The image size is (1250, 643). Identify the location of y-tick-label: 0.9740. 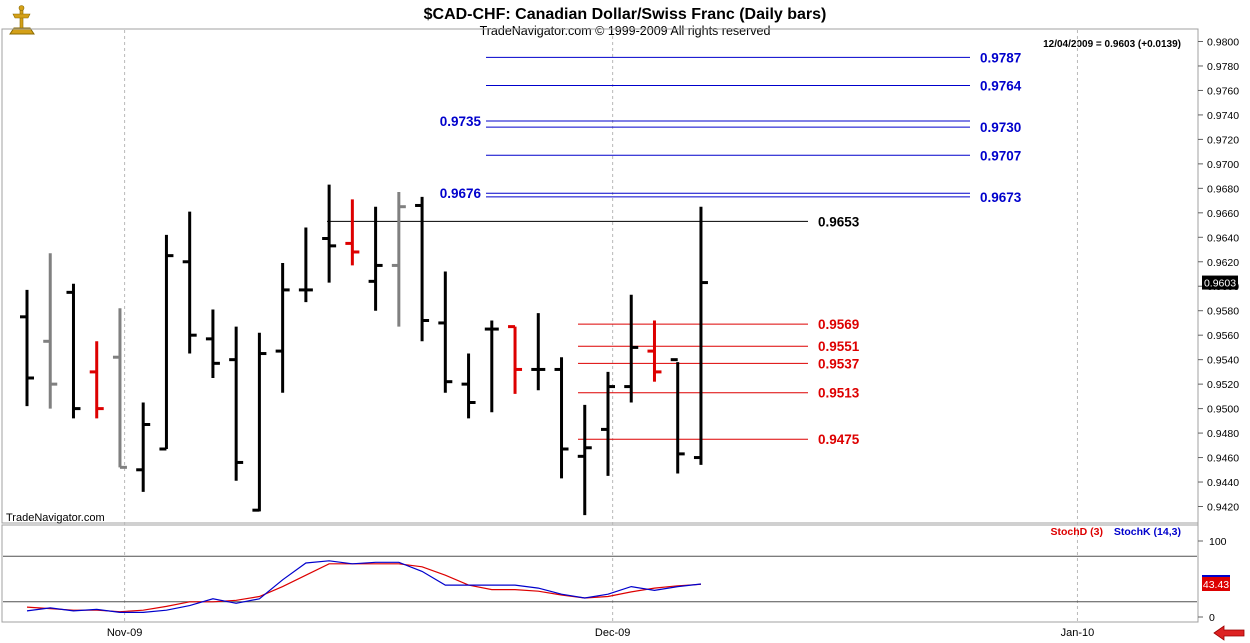
(1223, 116).